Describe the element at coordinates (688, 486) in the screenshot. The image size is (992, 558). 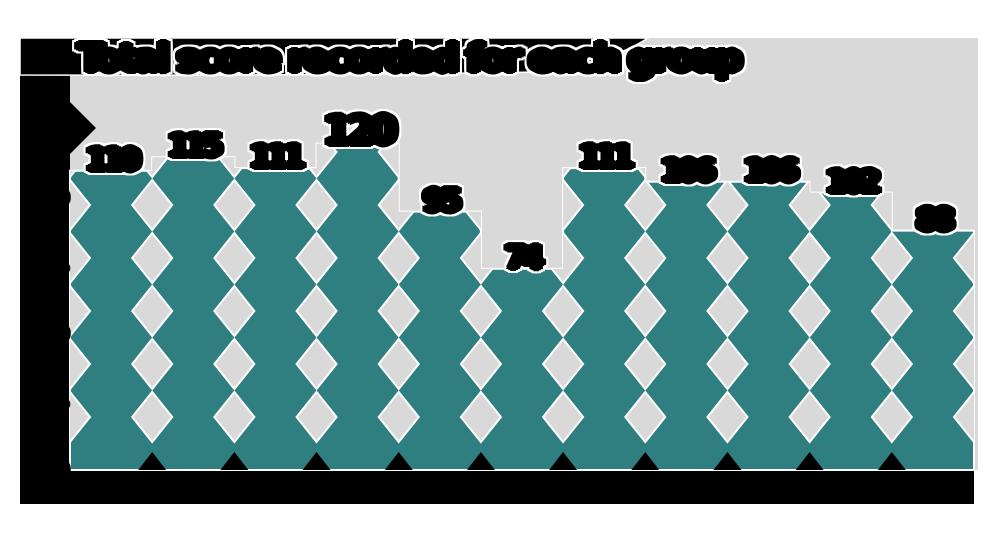
I see `x-axis-label: Aug` at that location.